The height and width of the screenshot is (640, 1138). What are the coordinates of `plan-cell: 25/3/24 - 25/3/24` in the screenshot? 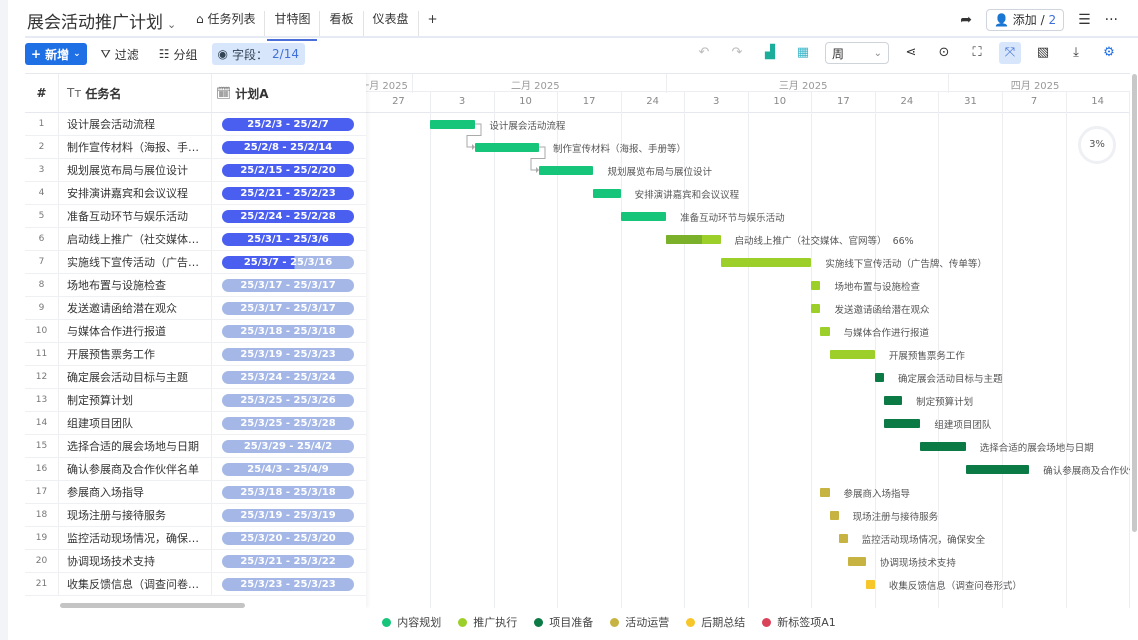 It's located at (289, 377).